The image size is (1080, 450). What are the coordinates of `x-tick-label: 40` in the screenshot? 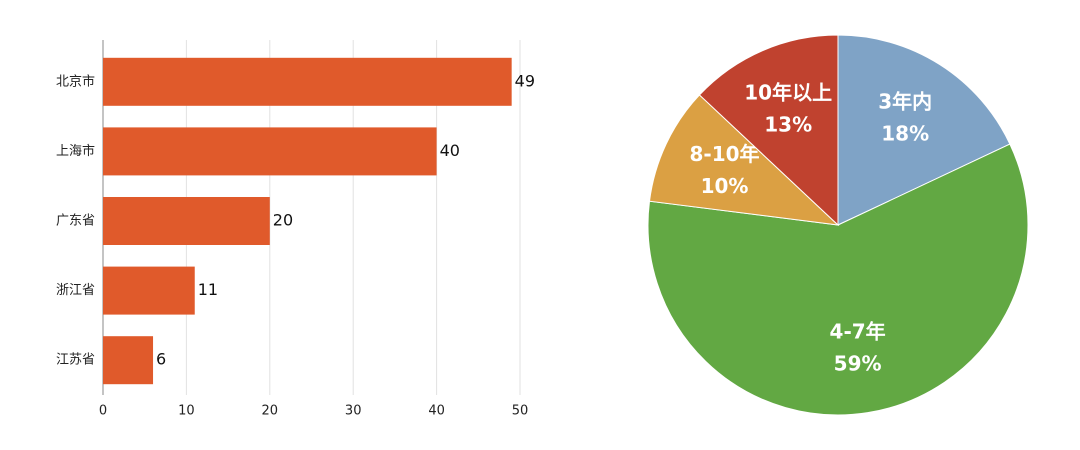 It's located at (436, 411).